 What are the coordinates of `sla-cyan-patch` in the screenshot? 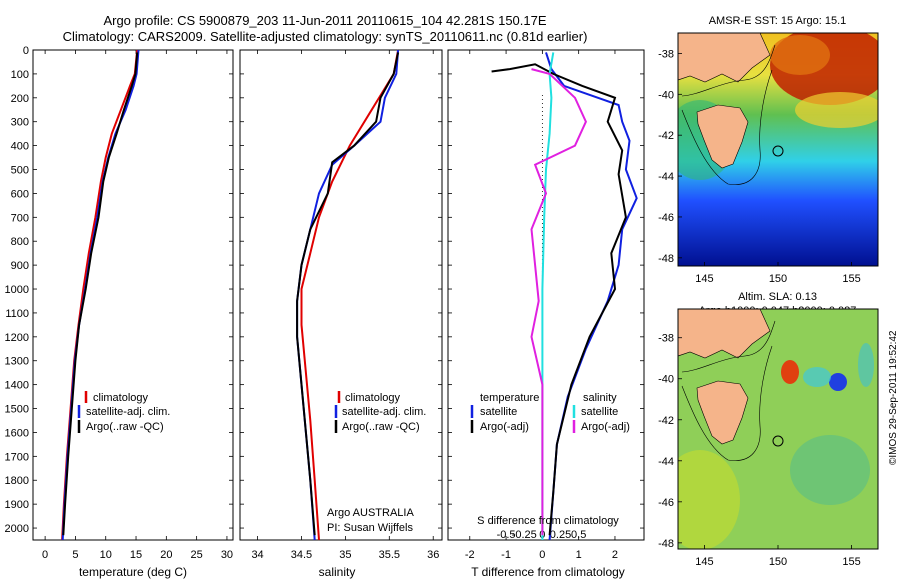 It's located at (817, 377).